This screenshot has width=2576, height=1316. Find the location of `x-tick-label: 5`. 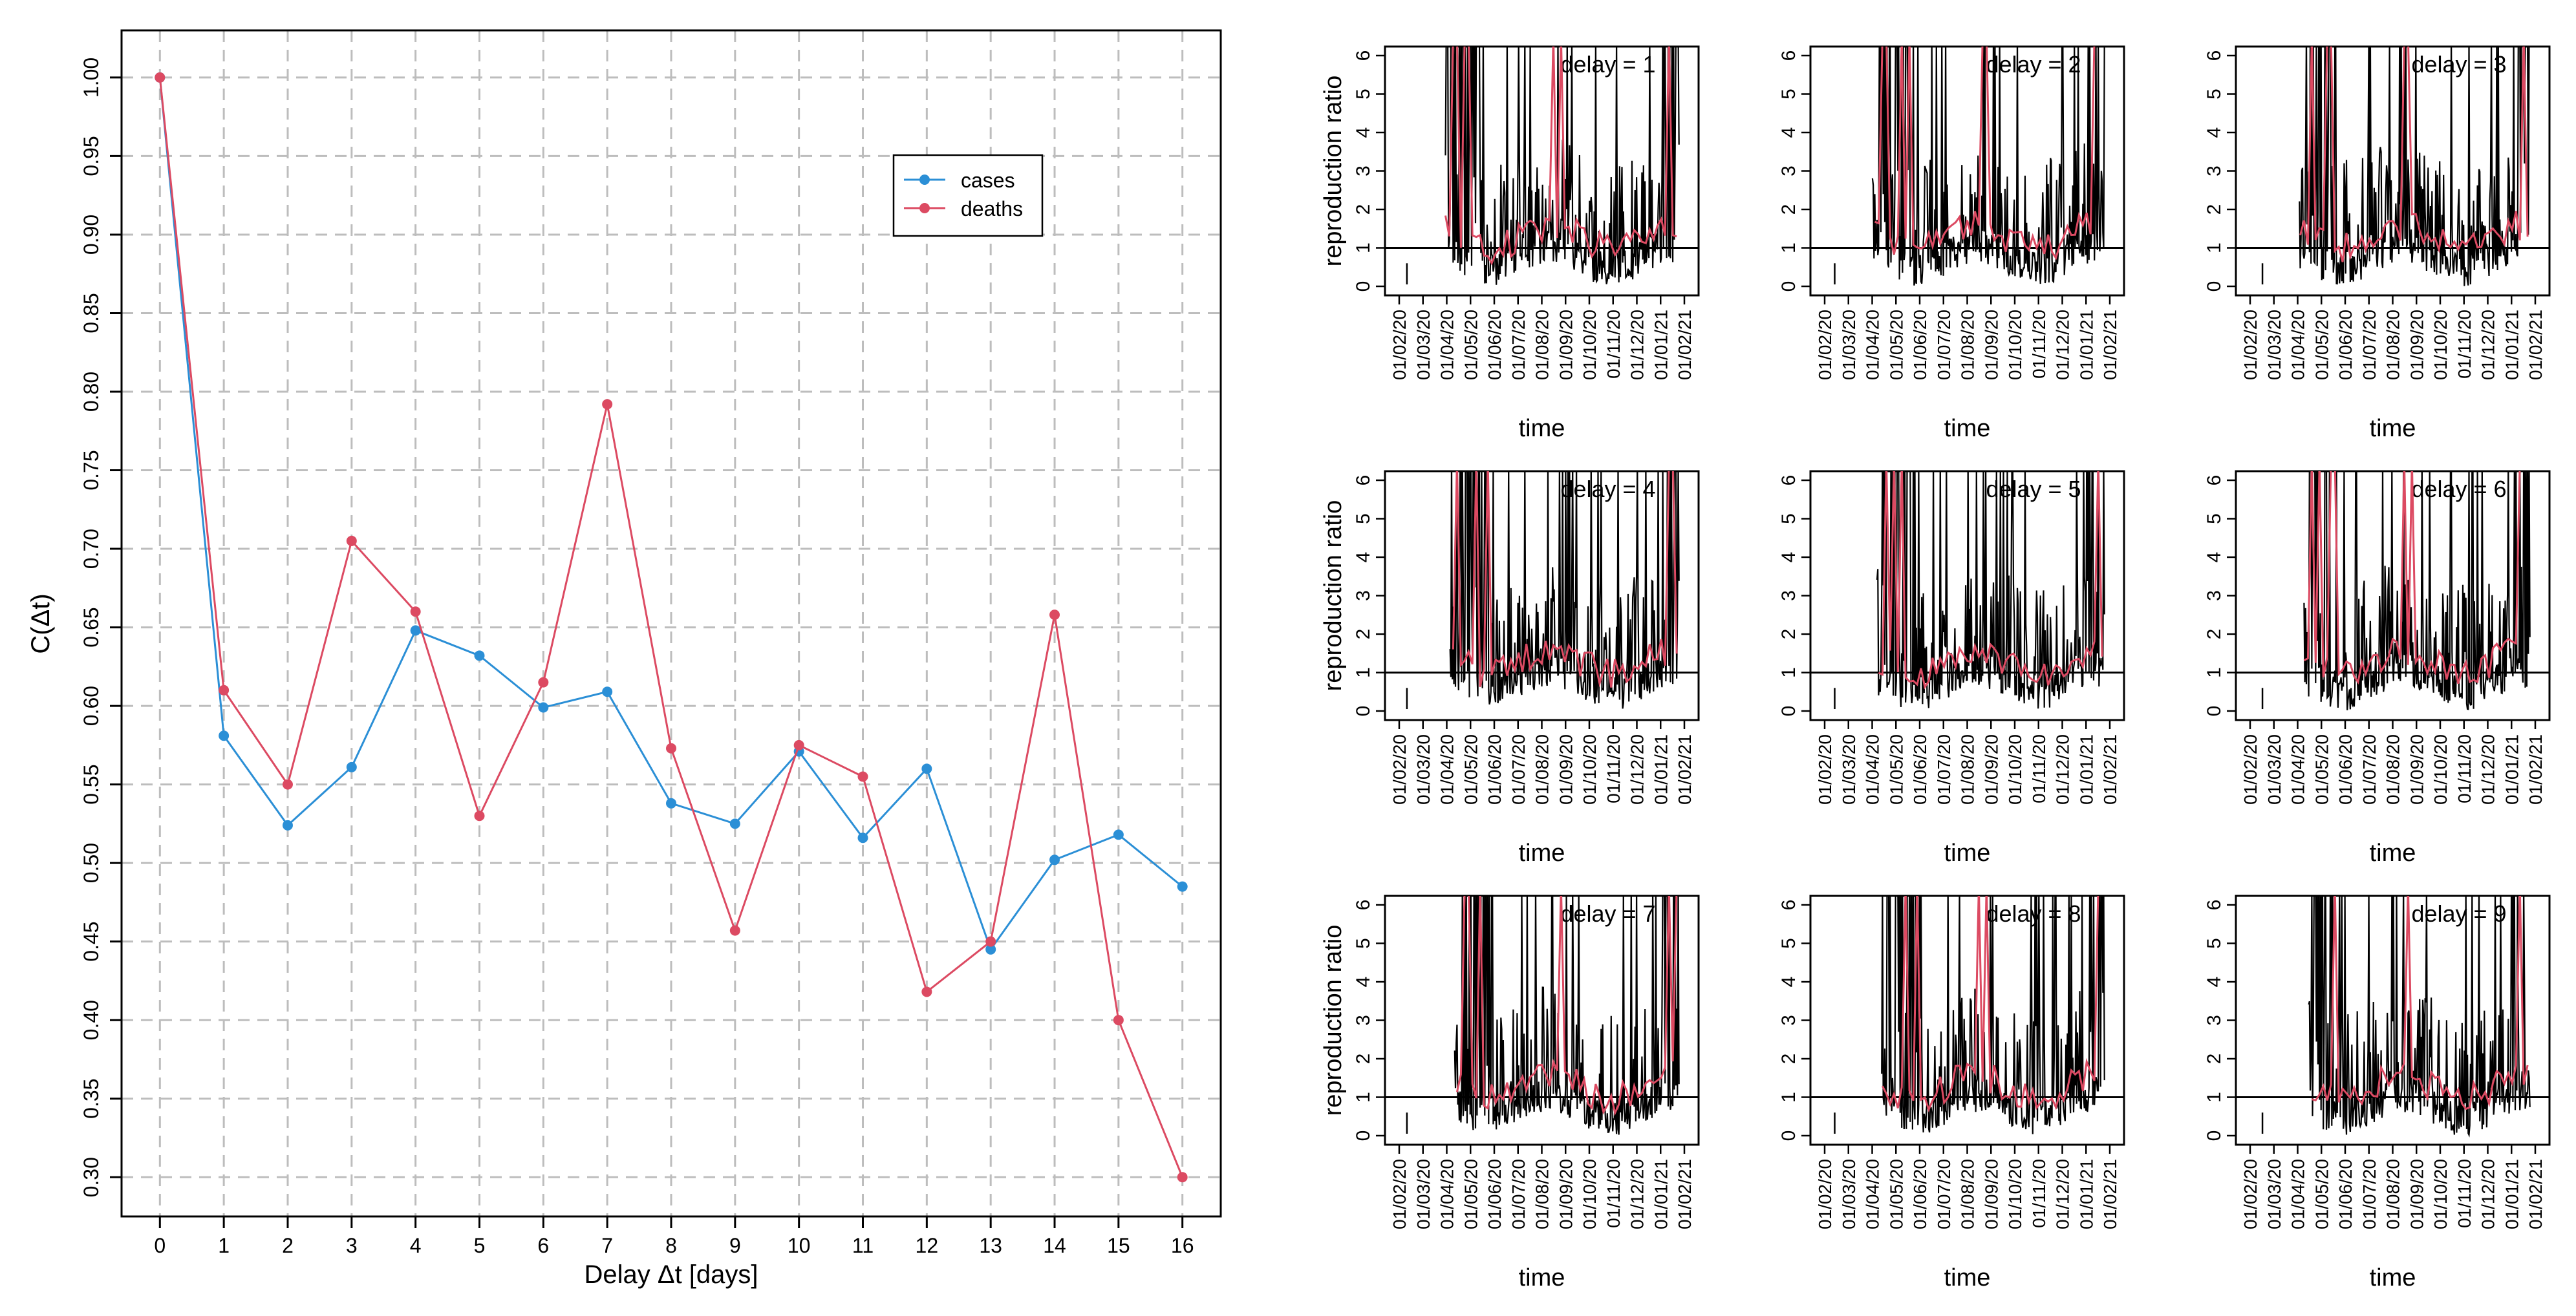

x-tick-label: 5 is located at coordinates (480, 1245).